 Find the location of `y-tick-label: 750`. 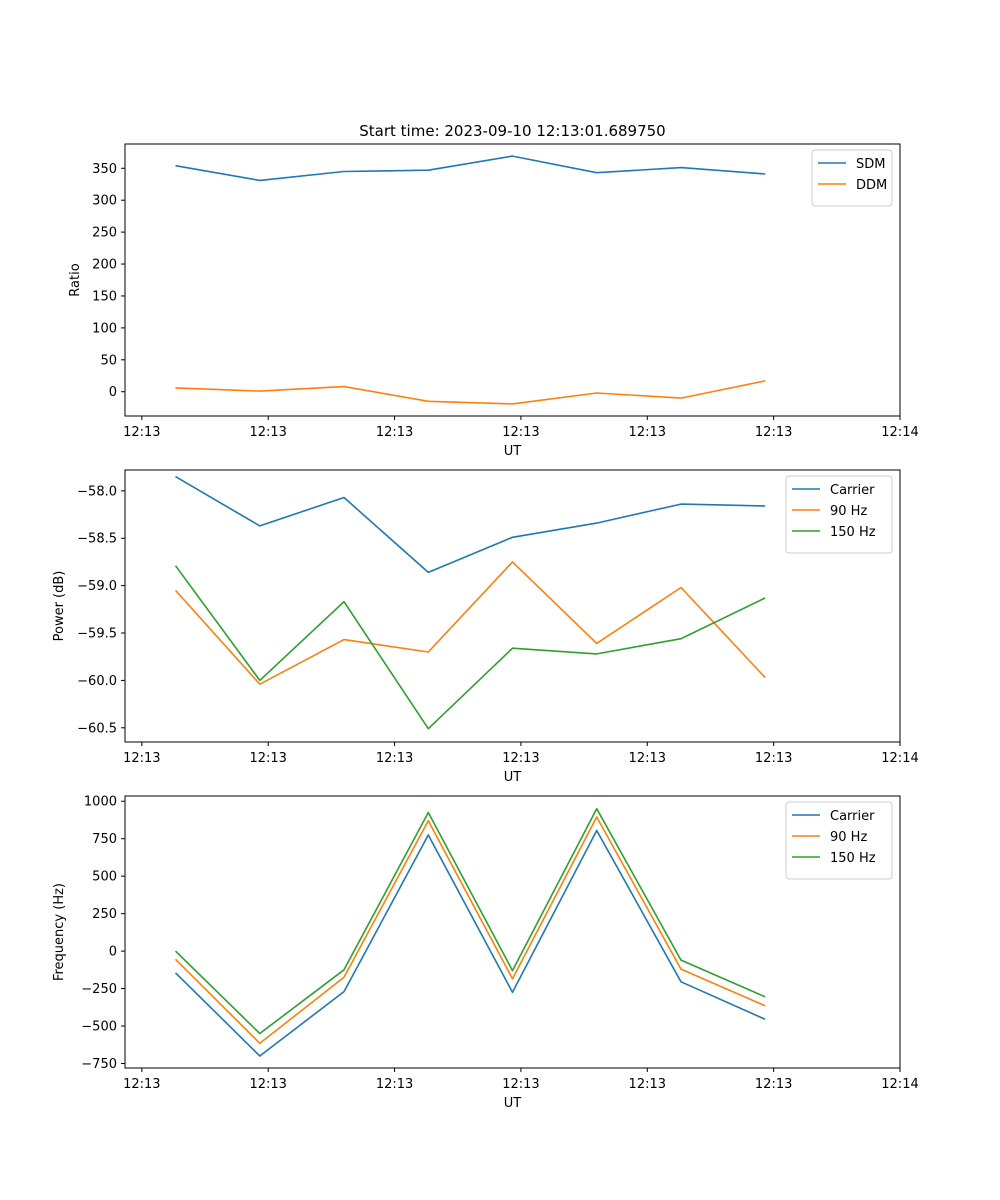

y-tick-label: 750 is located at coordinates (104, 839).